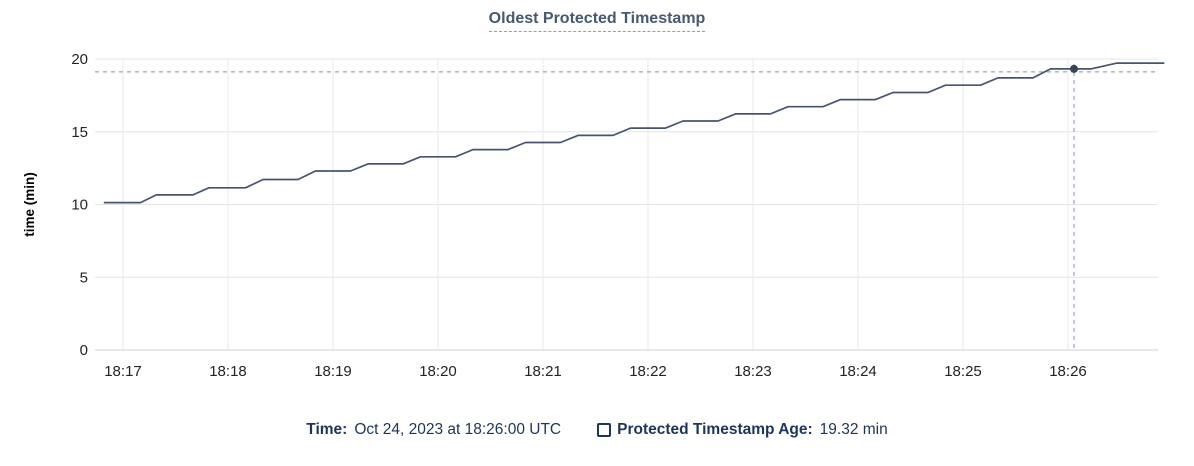 The image size is (1194, 466). Describe the element at coordinates (963, 371) in the screenshot. I see `x-tick-label: 18:25` at that location.